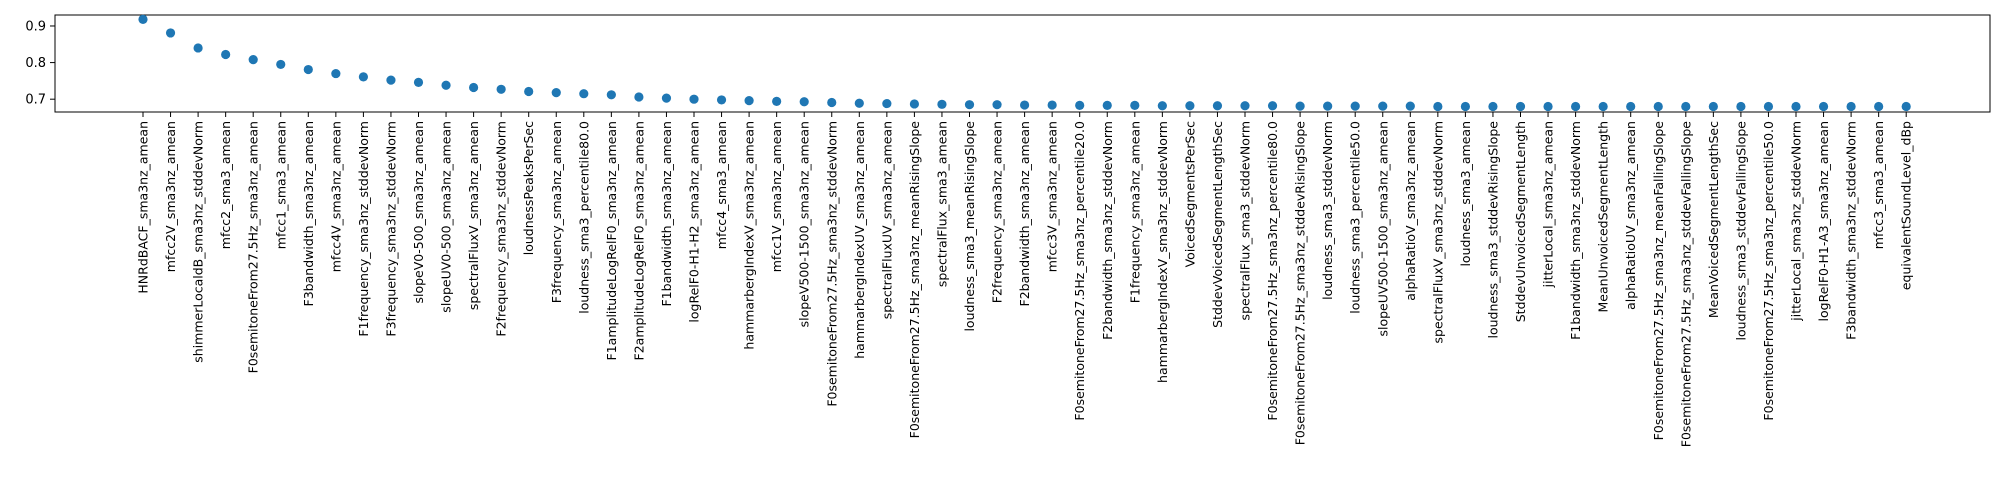 The height and width of the screenshot is (504, 2000). Describe the element at coordinates (1740, 231) in the screenshot. I see `x-tick-label: loudness_sma3_stddevFallingSlope` at that location.